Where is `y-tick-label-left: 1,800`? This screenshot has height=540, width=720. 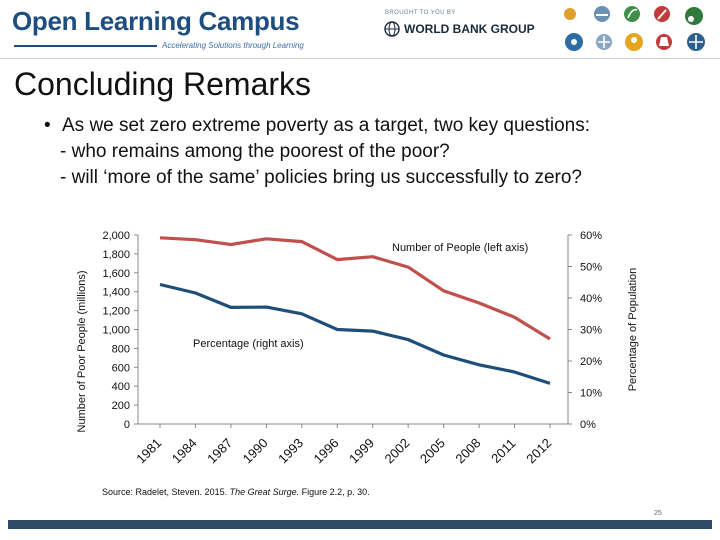
y-tick-label-left: 1,800 is located at coordinates (116, 255).